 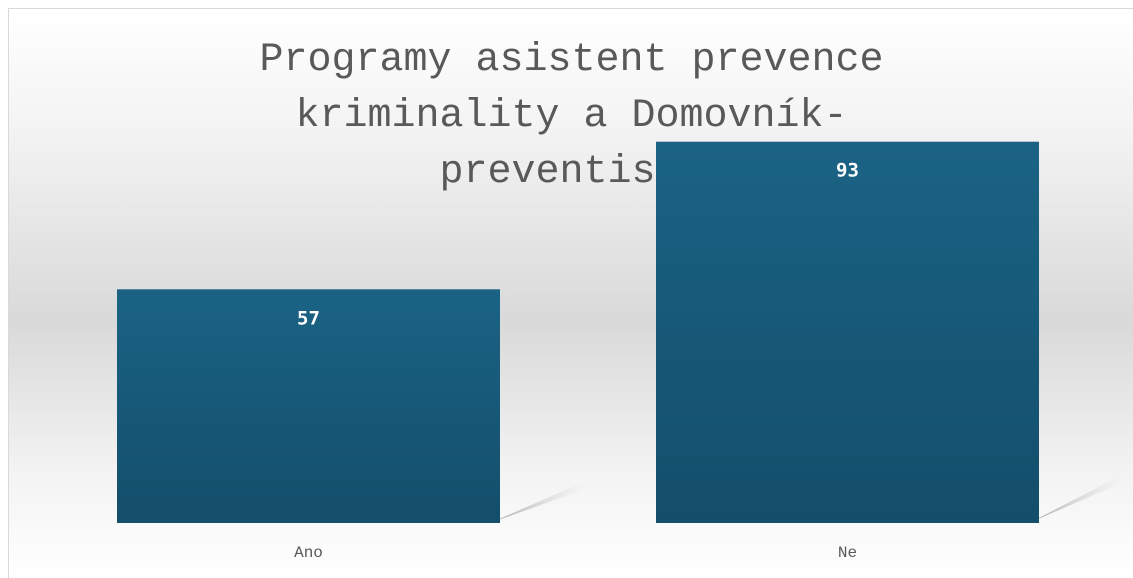 I want to click on data-label-ne: 93, so click(x=847, y=171).